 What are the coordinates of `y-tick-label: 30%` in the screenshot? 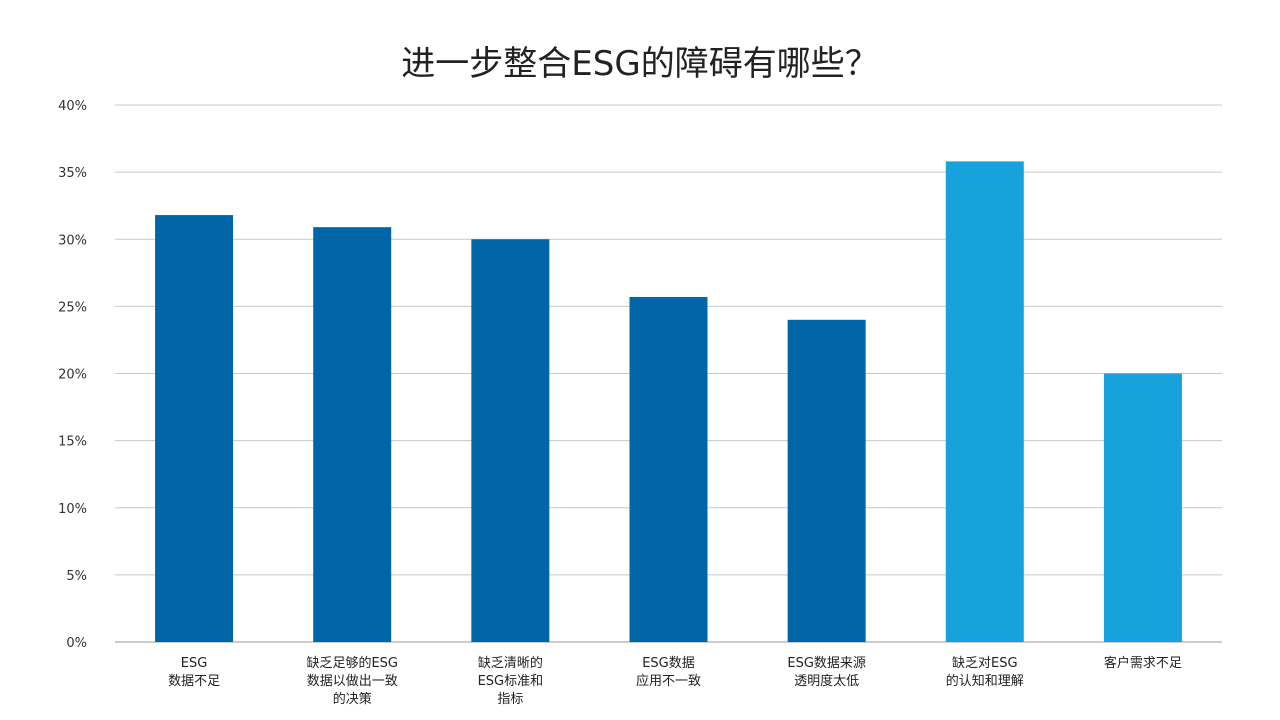 It's located at (72, 240).